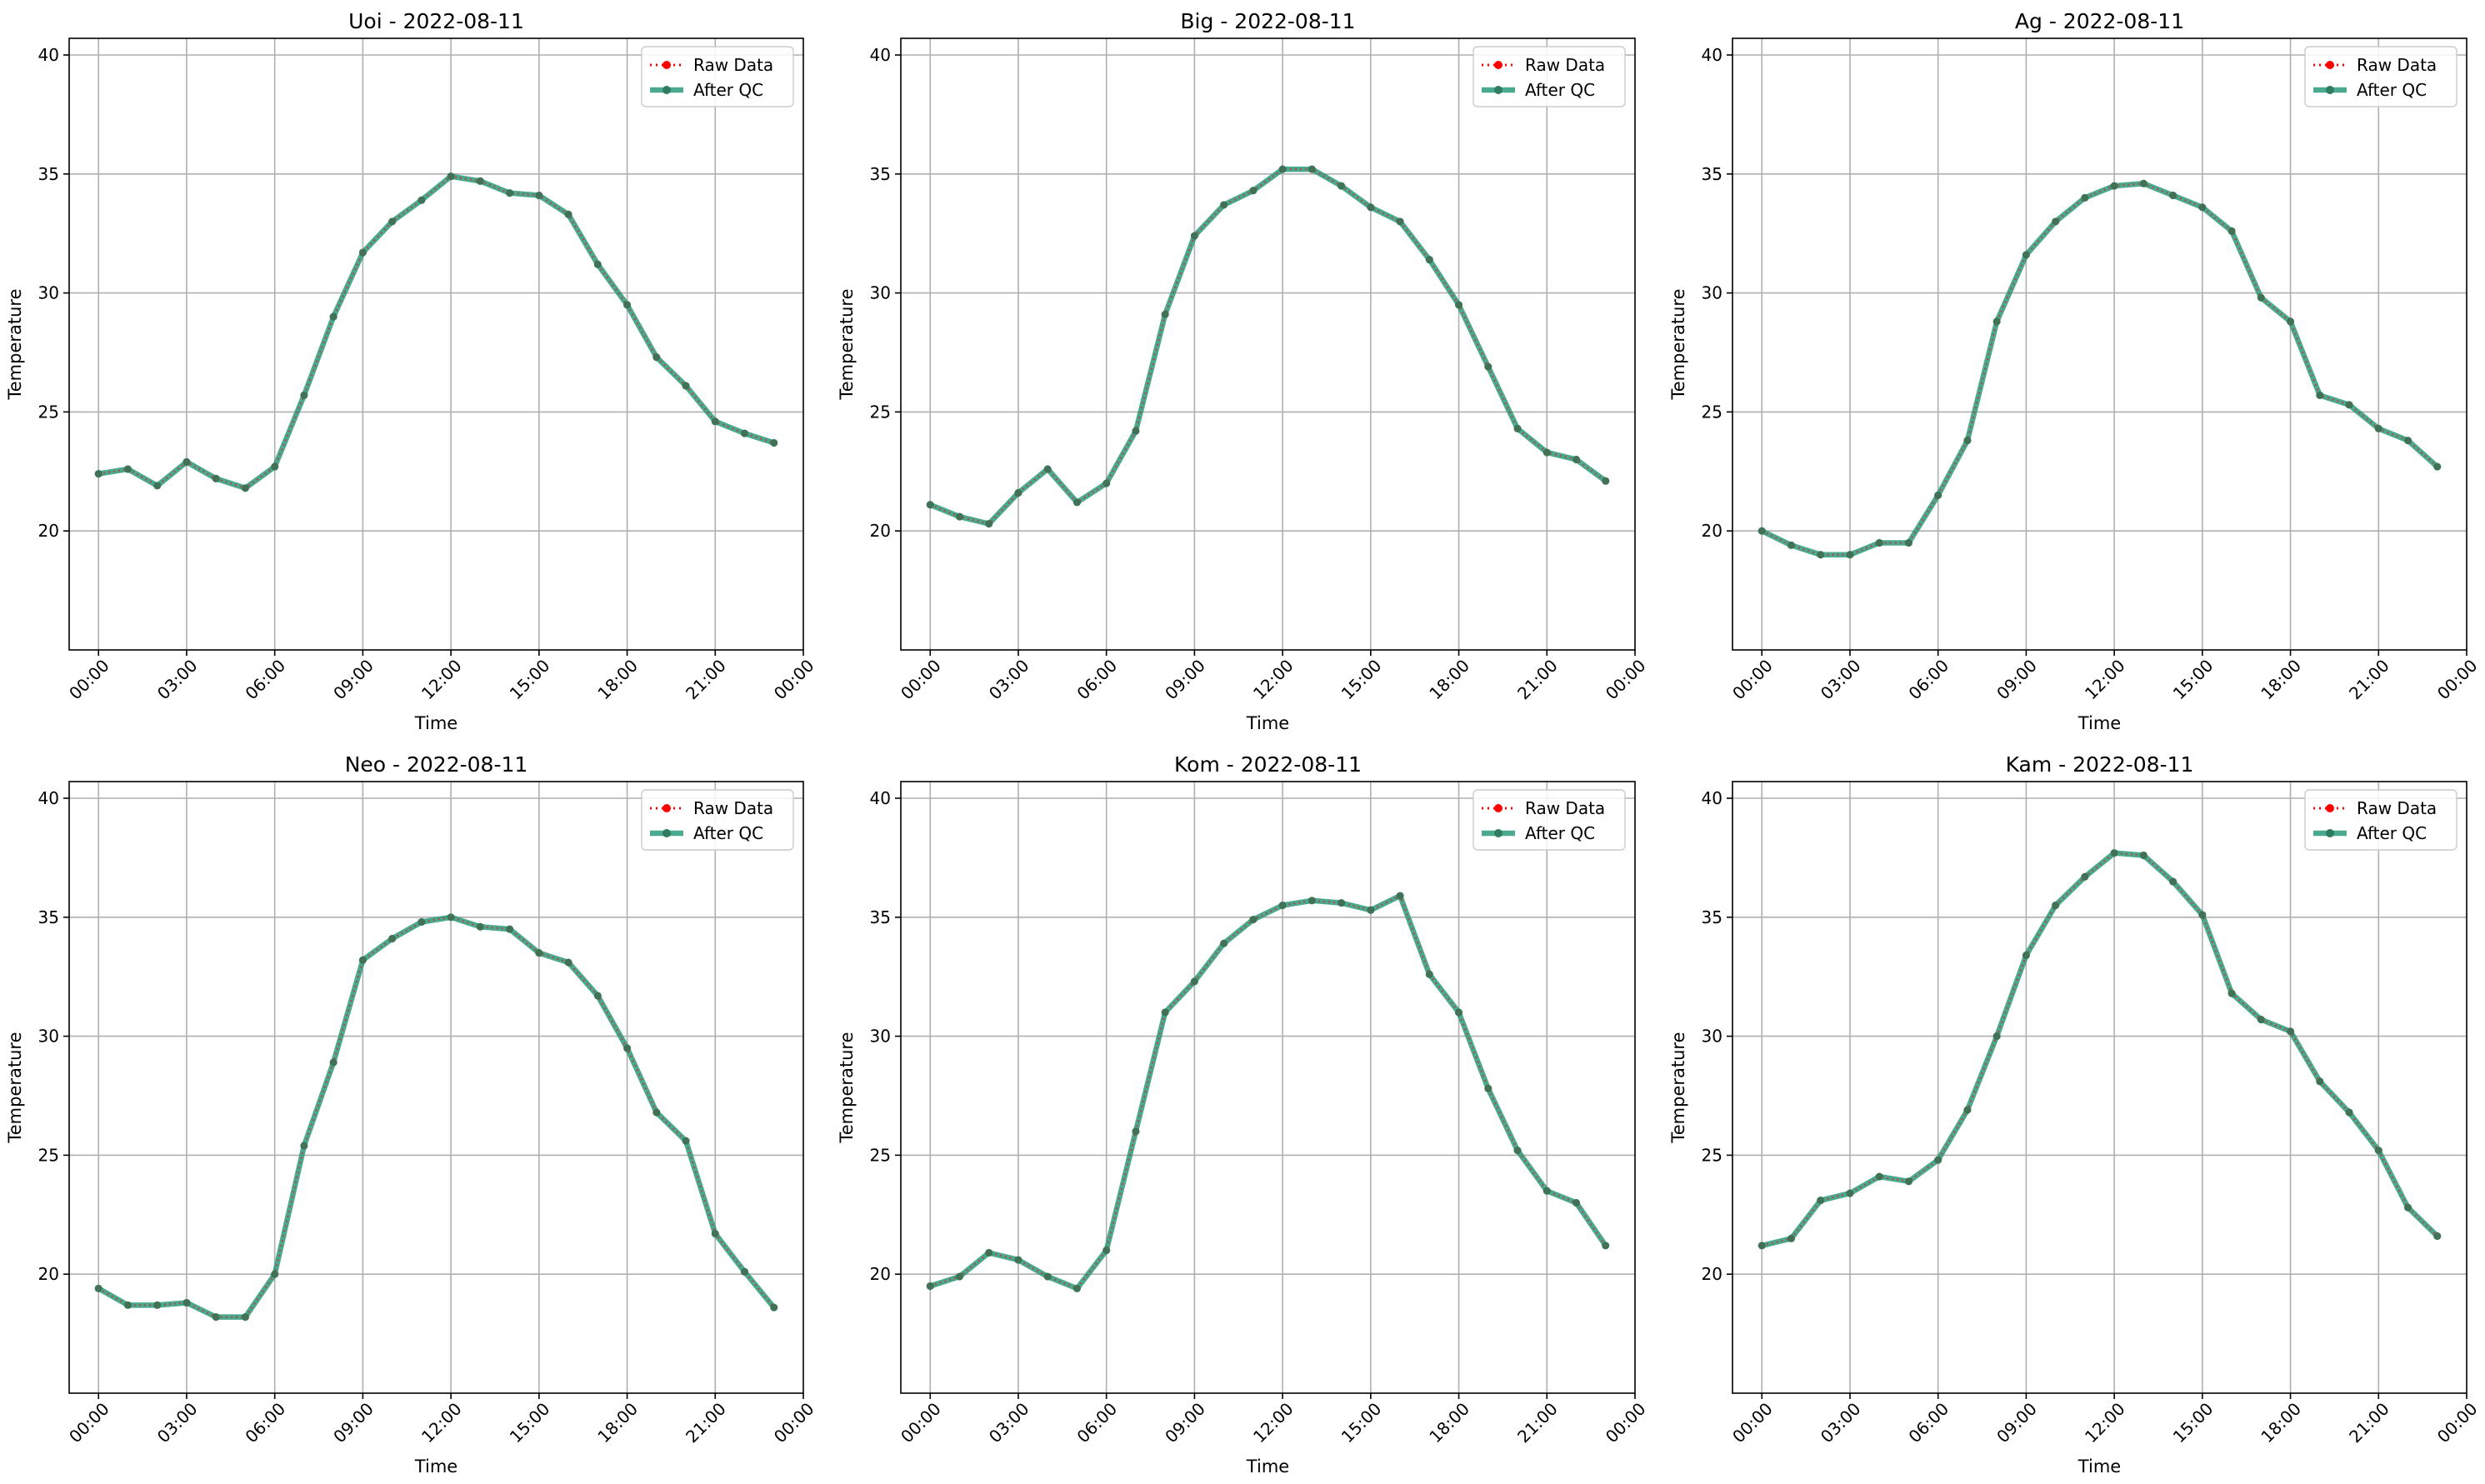 This screenshot has height=1484, width=2485. What do you see at coordinates (728, 833) in the screenshot?
I see `legend-label-after-qc: After QC` at bounding box center [728, 833].